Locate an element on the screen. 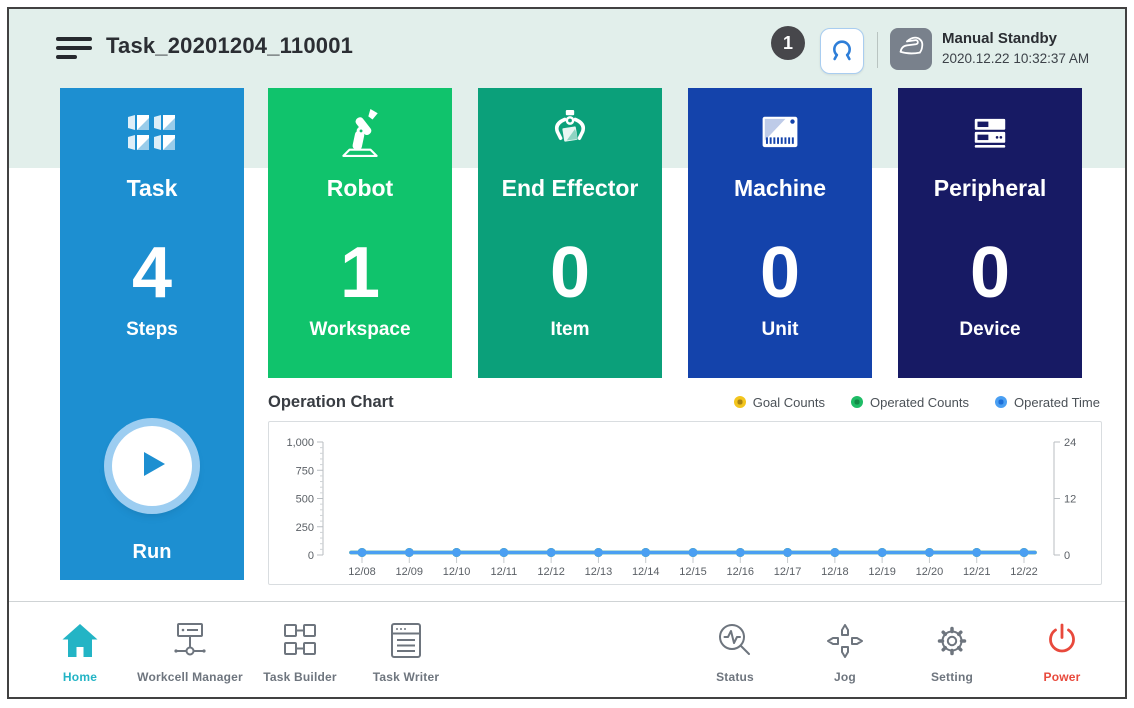 This screenshot has width=1134, height=708. card-peripheral-label: Peripheral is located at coordinates (990, 188).